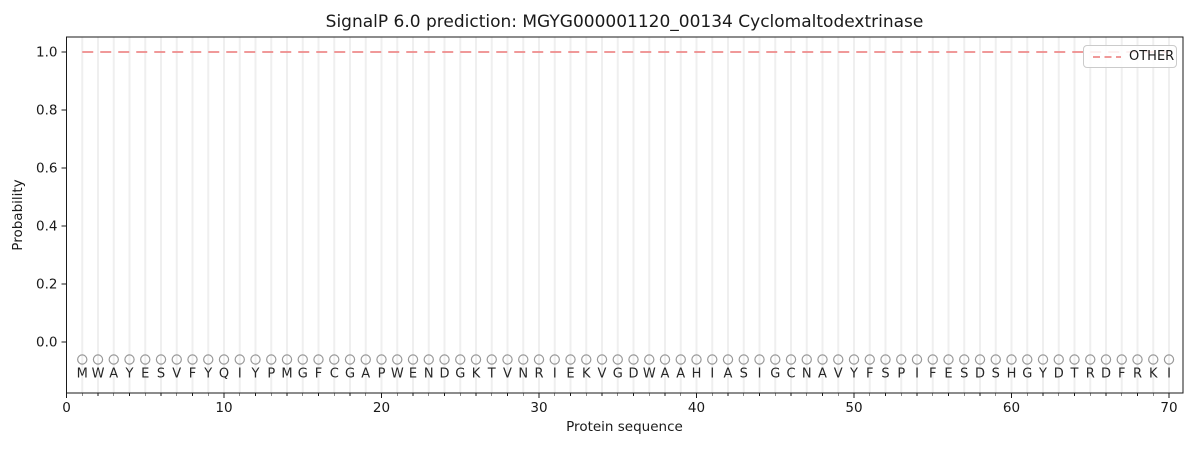  What do you see at coordinates (1107, 56) in the screenshot?
I see `legend-dashed-line-icon` at bounding box center [1107, 56].